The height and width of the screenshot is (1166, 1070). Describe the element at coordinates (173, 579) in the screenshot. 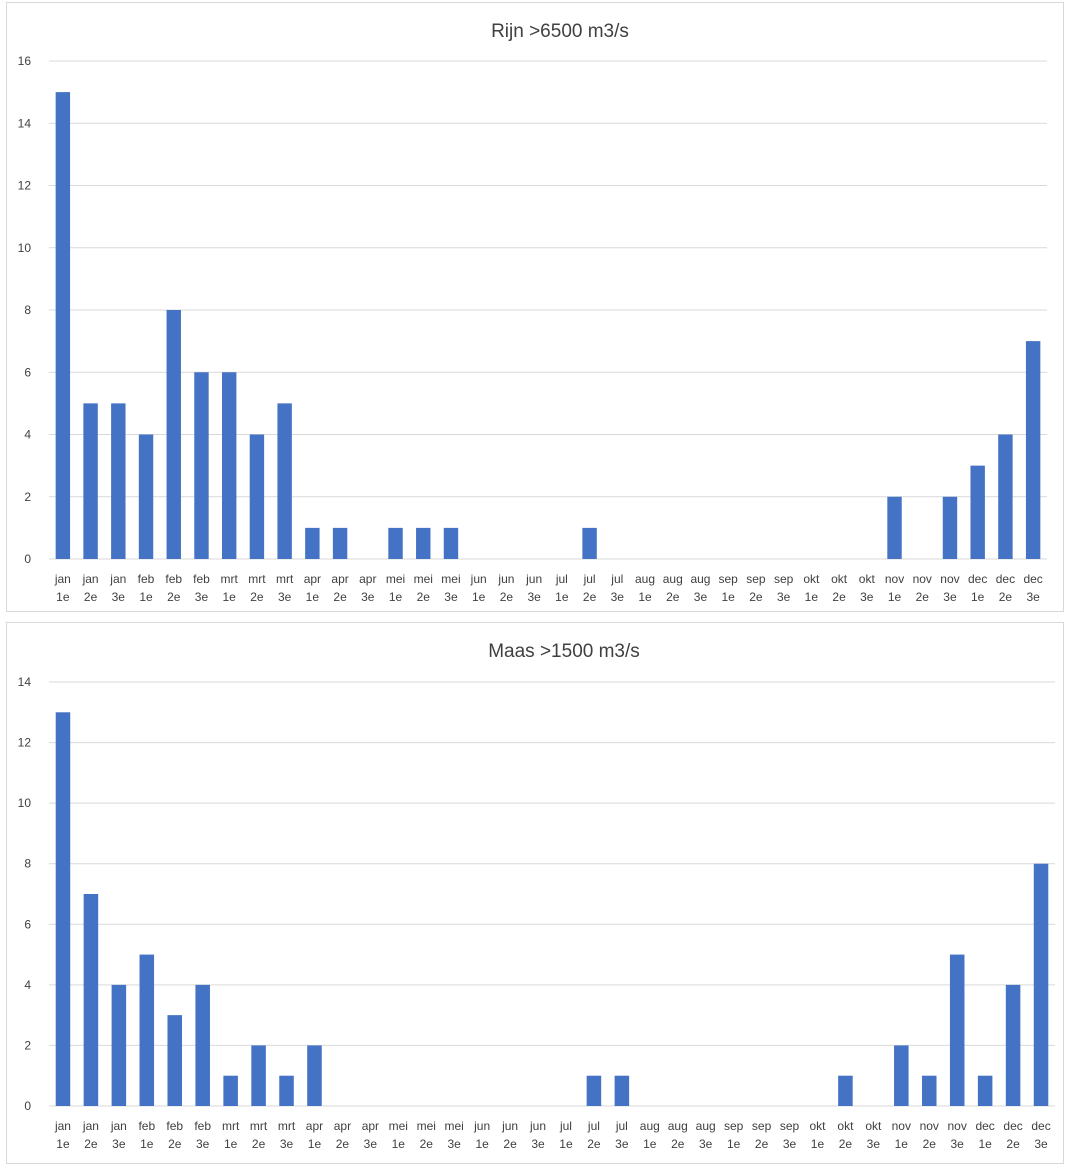

I see `x-tick-label-month: feb` at that location.